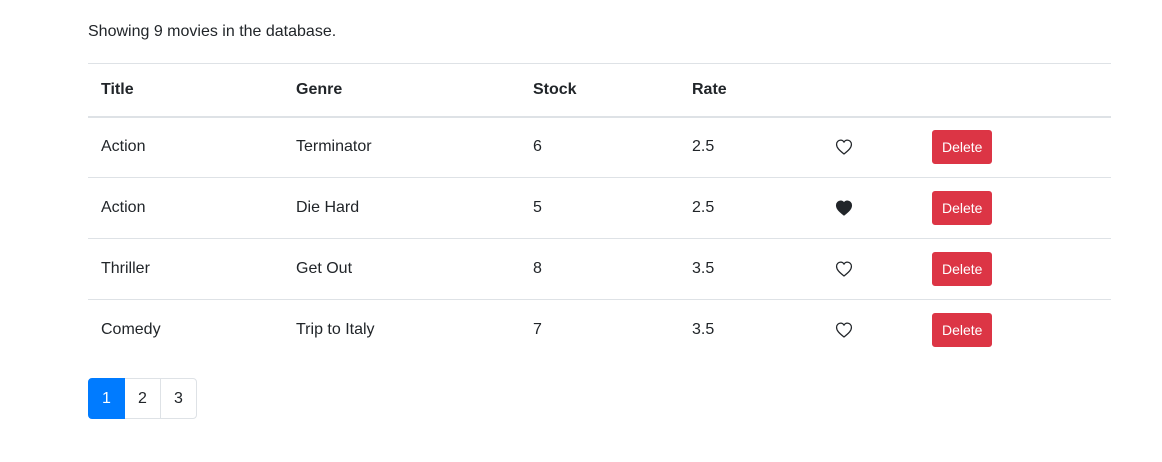 Image resolution: width=1162 pixels, height=462 pixels. I want to click on cell-title: Comedy, so click(185, 330).